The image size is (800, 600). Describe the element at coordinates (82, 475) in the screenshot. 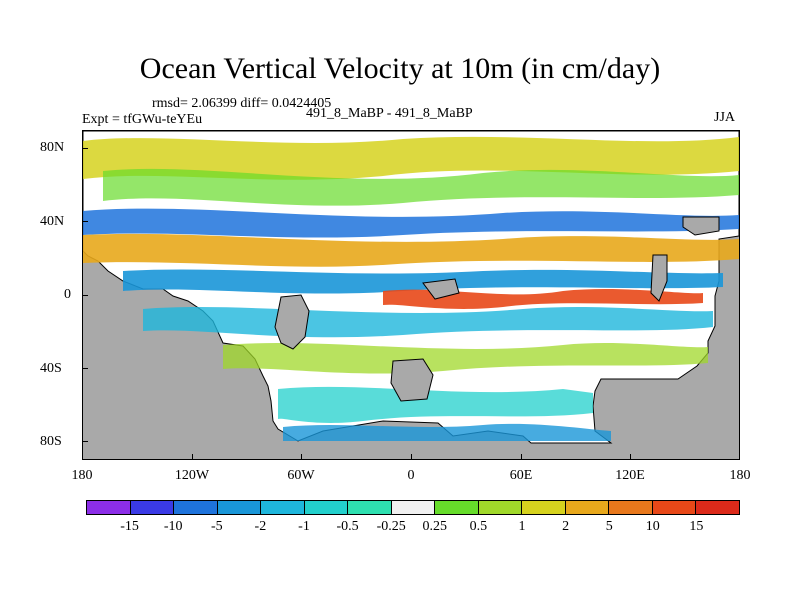

I see `lon-label-180w: 180` at that location.